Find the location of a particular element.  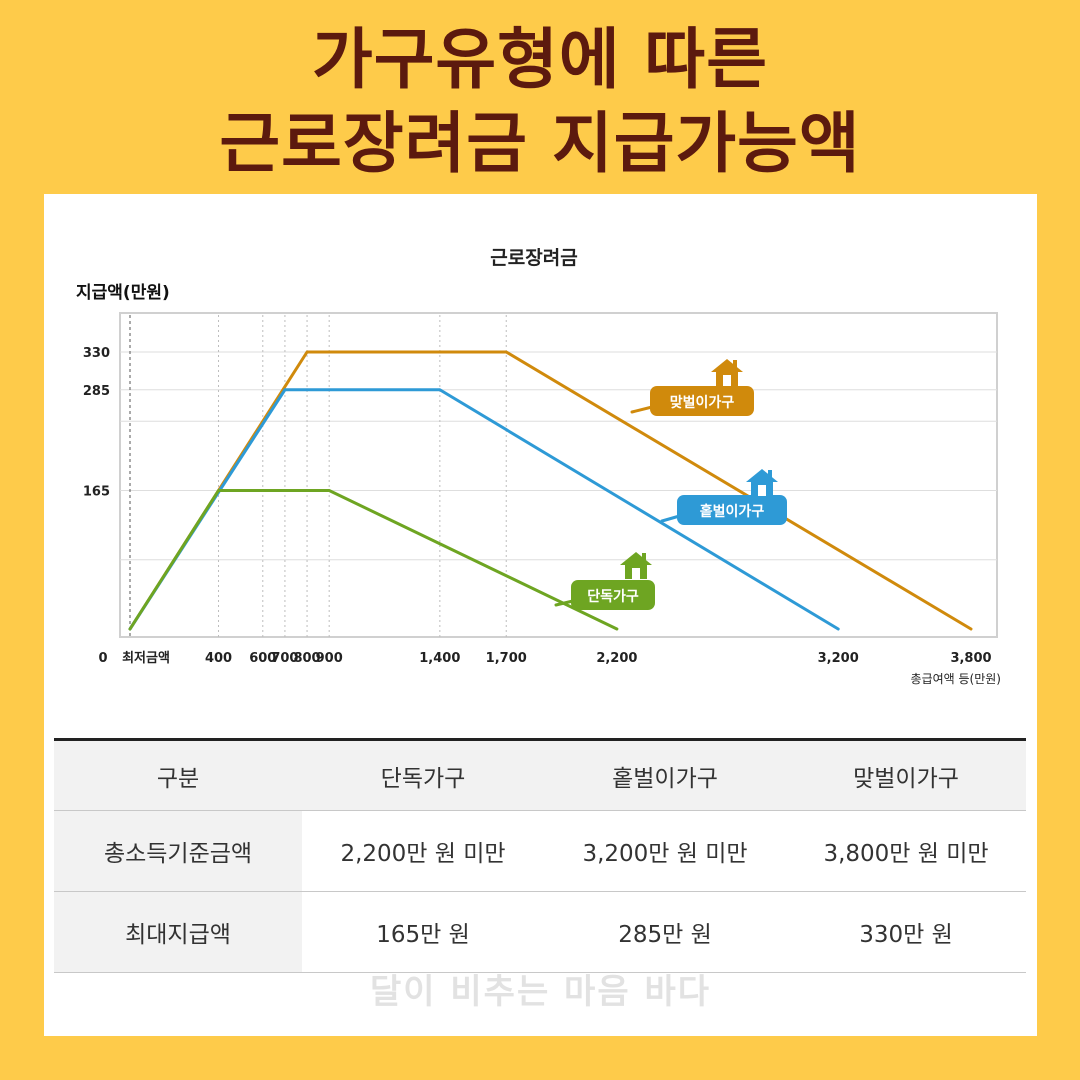

x-tick-label: 3,200 is located at coordinates (838, 658).